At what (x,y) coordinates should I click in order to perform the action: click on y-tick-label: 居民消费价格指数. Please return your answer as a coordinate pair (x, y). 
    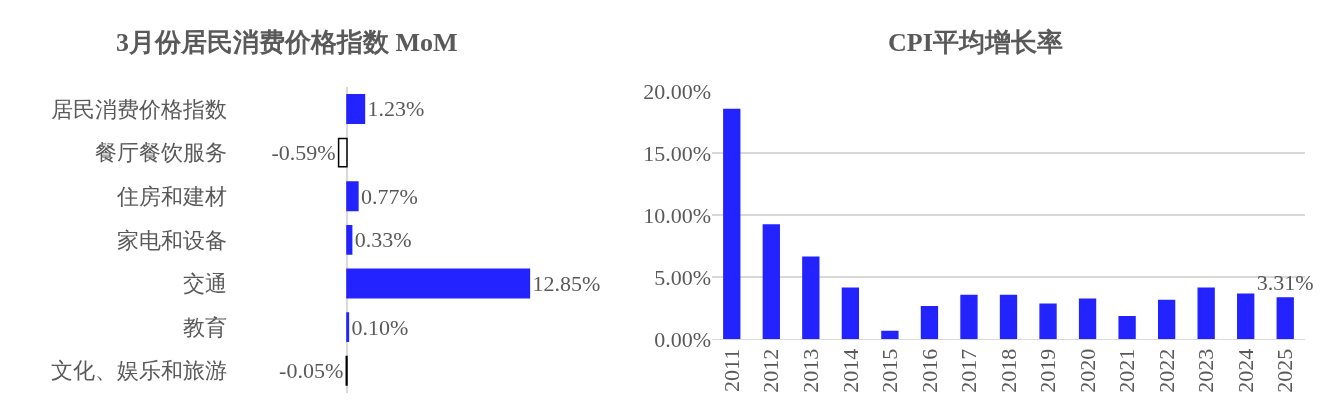
    Looking at the image, I should click on (139, 109).